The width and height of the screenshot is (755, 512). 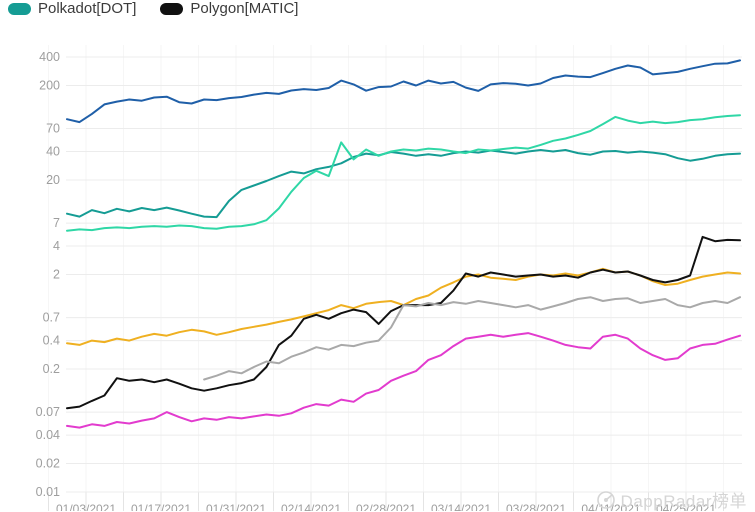 I want to click on legend-item-polkadot-dot: Polkadot[DOT], so click(x=72, y=9).